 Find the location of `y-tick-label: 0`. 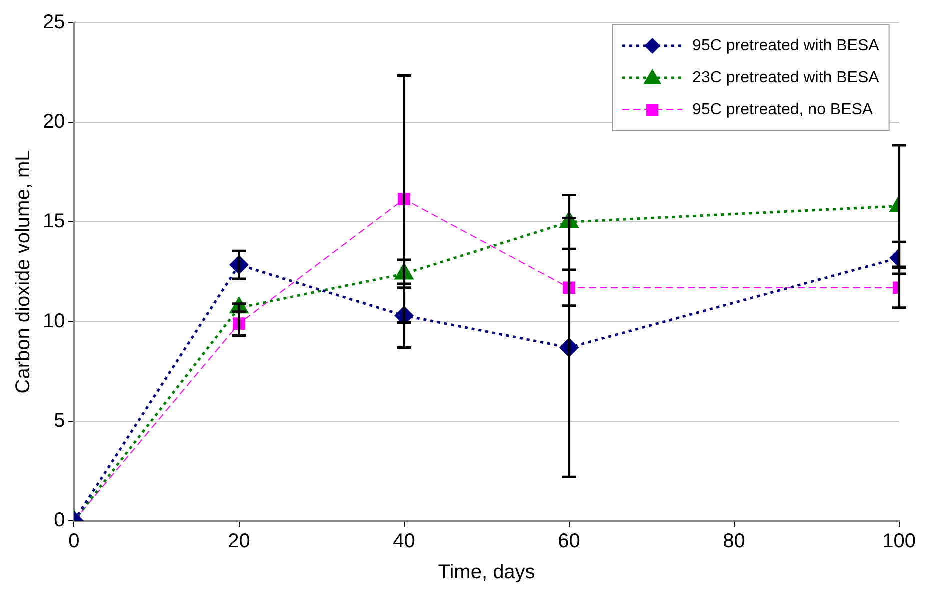

y-tick-label: 0 is located at coordinates (60, 521).